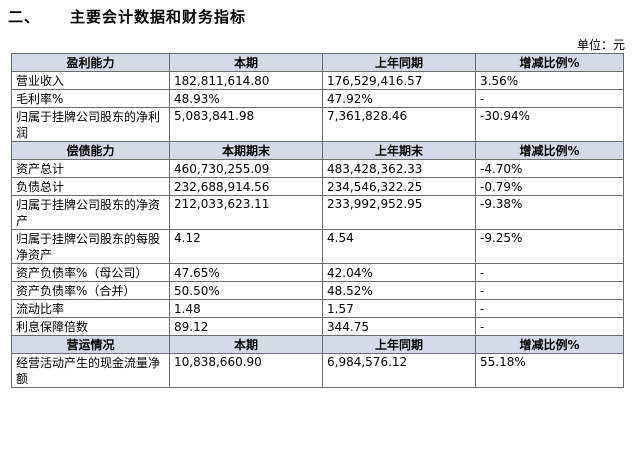  What do you see at coordinates (90, 186) in the screenshot?
I see `row-label: 负债总计` at bounding box center [90, 186].